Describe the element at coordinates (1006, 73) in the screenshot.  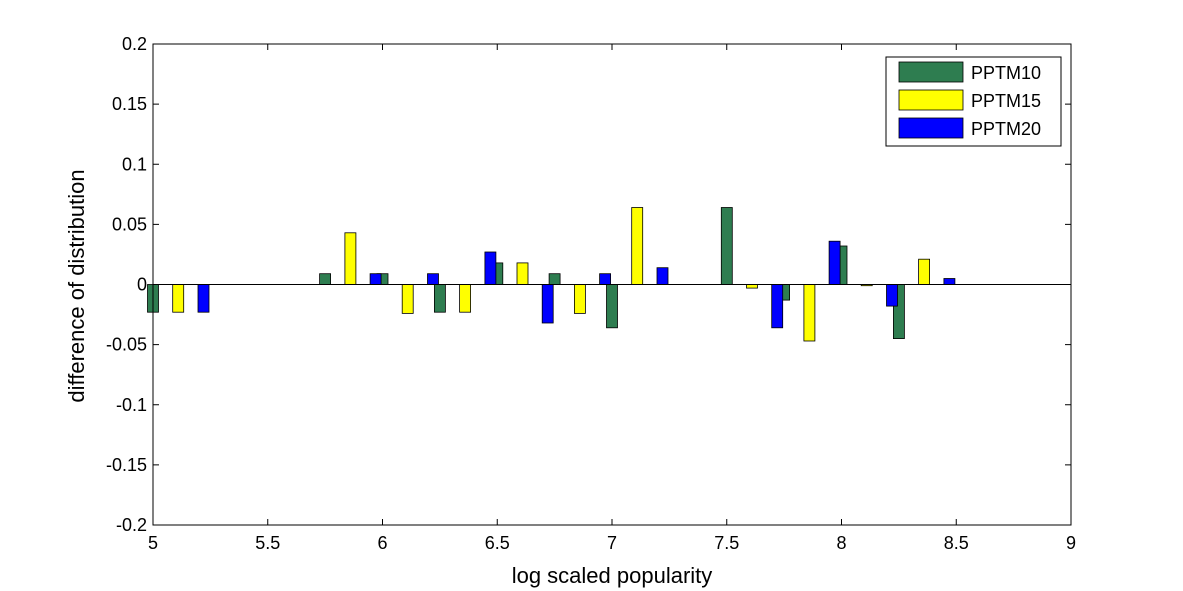
I see `legend-label-pptm10: PPTM10` at that location.